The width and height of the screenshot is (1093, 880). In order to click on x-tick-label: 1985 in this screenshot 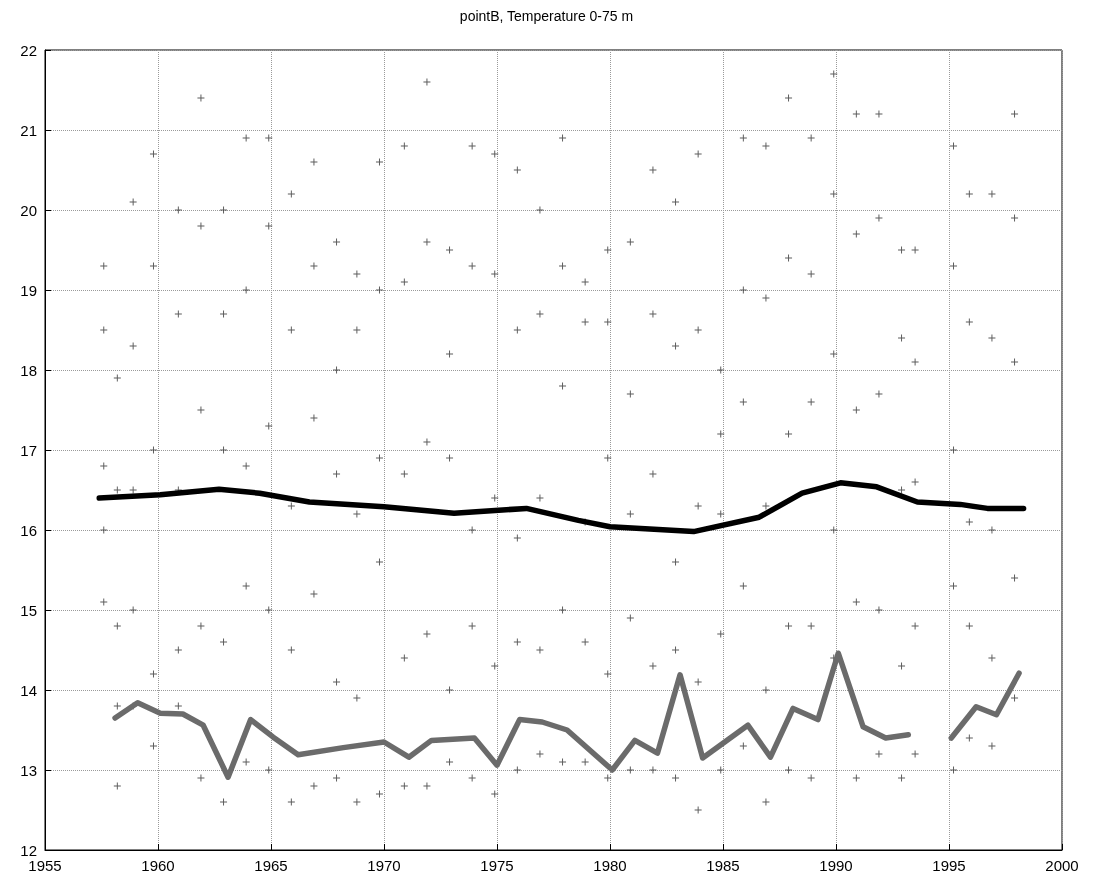, I will do `click(723, 865)`.